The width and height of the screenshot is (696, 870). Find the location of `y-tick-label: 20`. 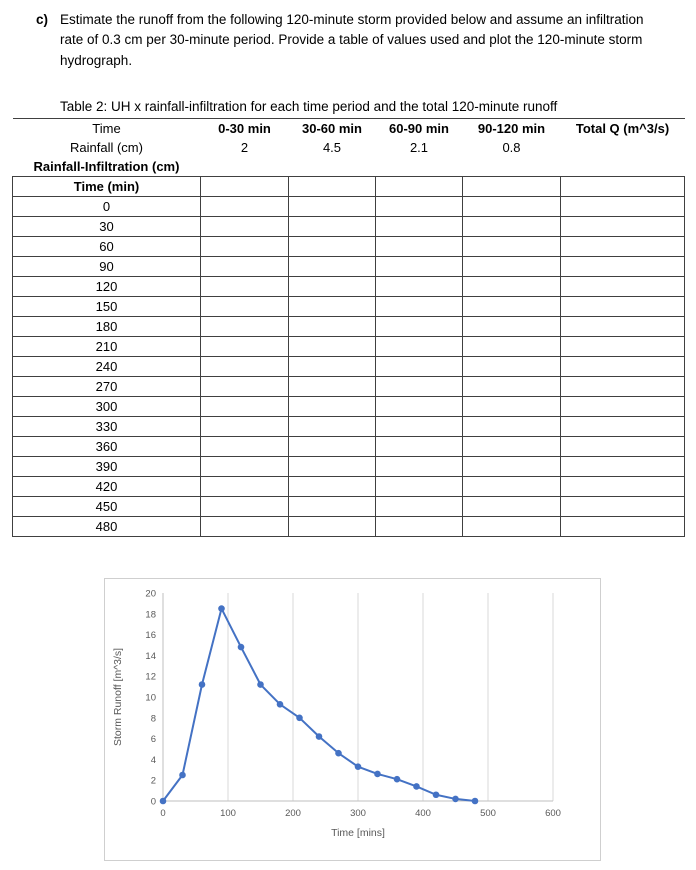

y-tick-label: 20 is located at coordinates (150, 594).